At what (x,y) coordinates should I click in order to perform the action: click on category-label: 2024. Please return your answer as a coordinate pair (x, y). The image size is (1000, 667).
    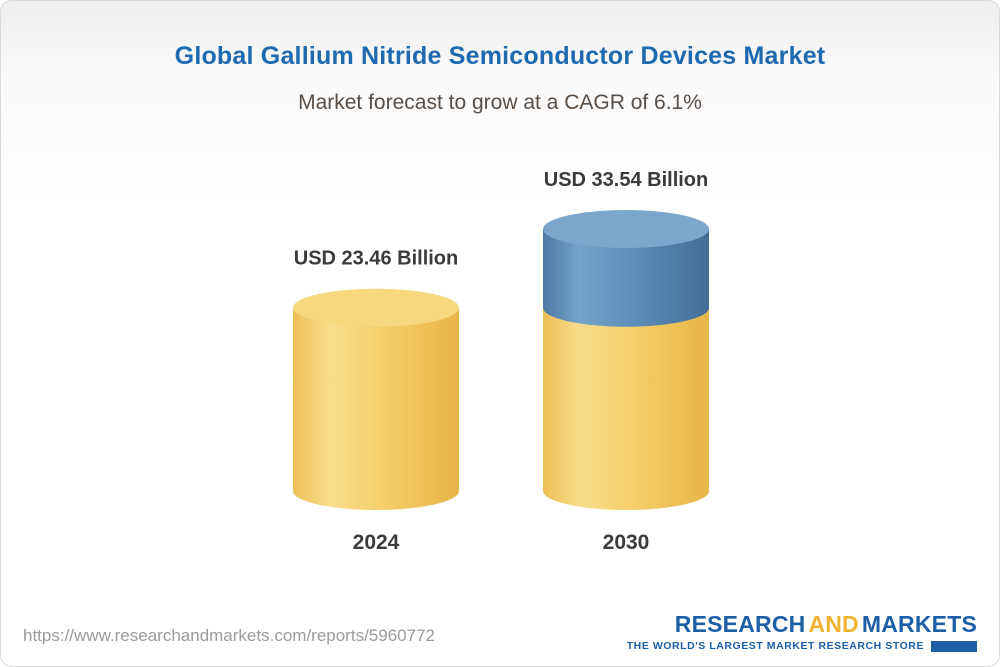
    Looking at the image, I should click on (376, 542).